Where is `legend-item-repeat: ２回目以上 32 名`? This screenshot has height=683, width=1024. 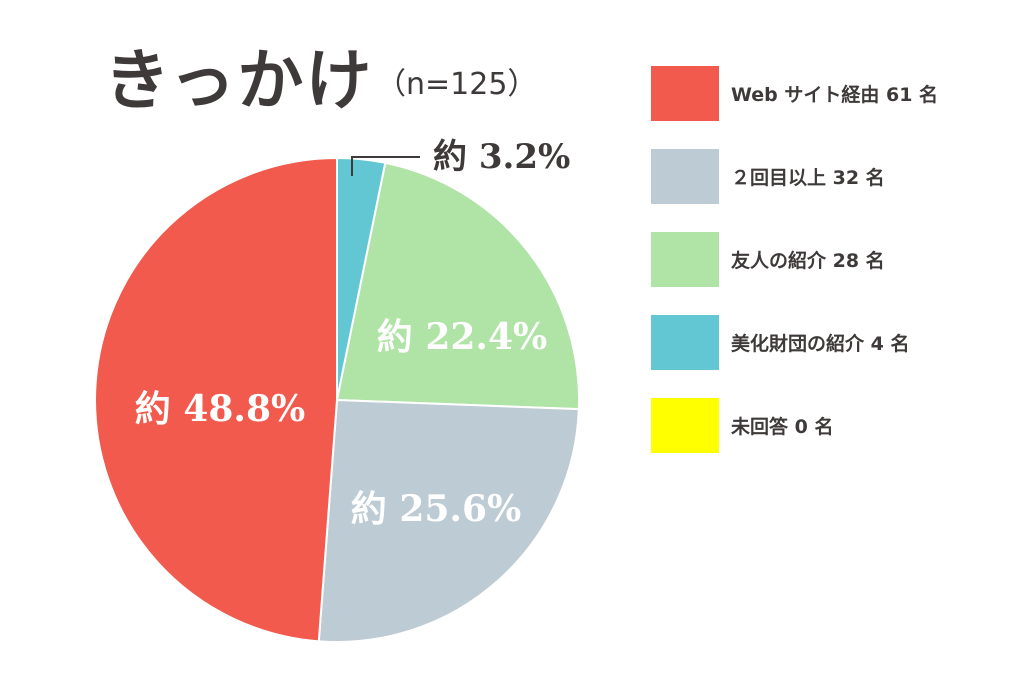
legend-item-repeat: ２回目以上 32 名 is located at coordinates (768, 176).